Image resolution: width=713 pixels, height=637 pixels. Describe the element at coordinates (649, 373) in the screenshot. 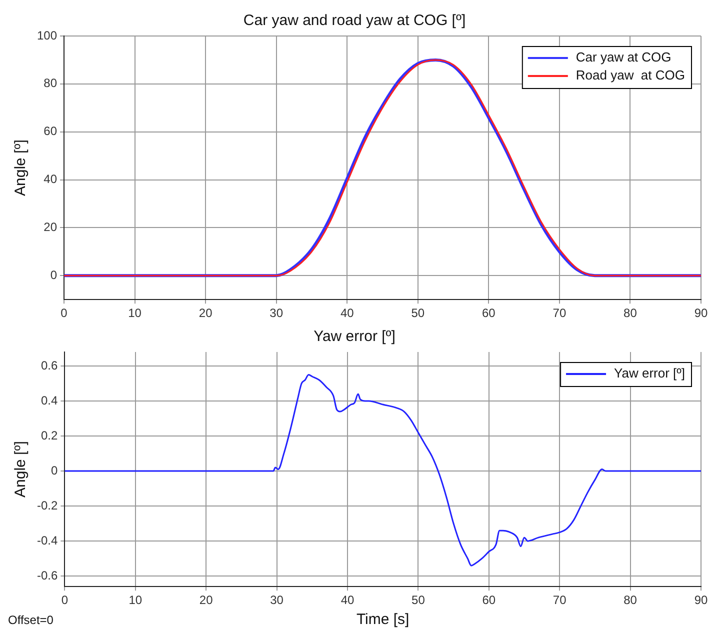

I see `legend-label: Yaw error [º]` at that location.